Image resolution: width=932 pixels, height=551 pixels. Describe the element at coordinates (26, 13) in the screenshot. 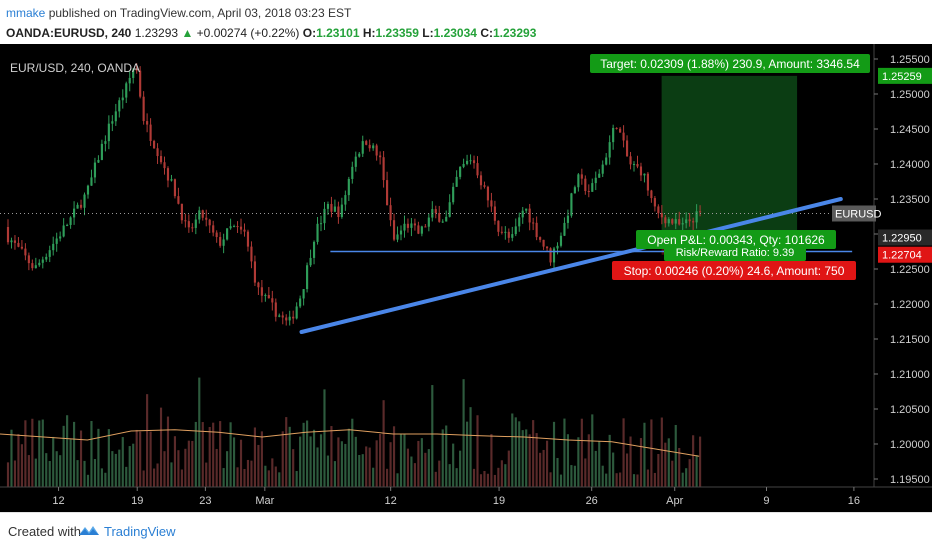

I see `author-link: mmake` at that location.